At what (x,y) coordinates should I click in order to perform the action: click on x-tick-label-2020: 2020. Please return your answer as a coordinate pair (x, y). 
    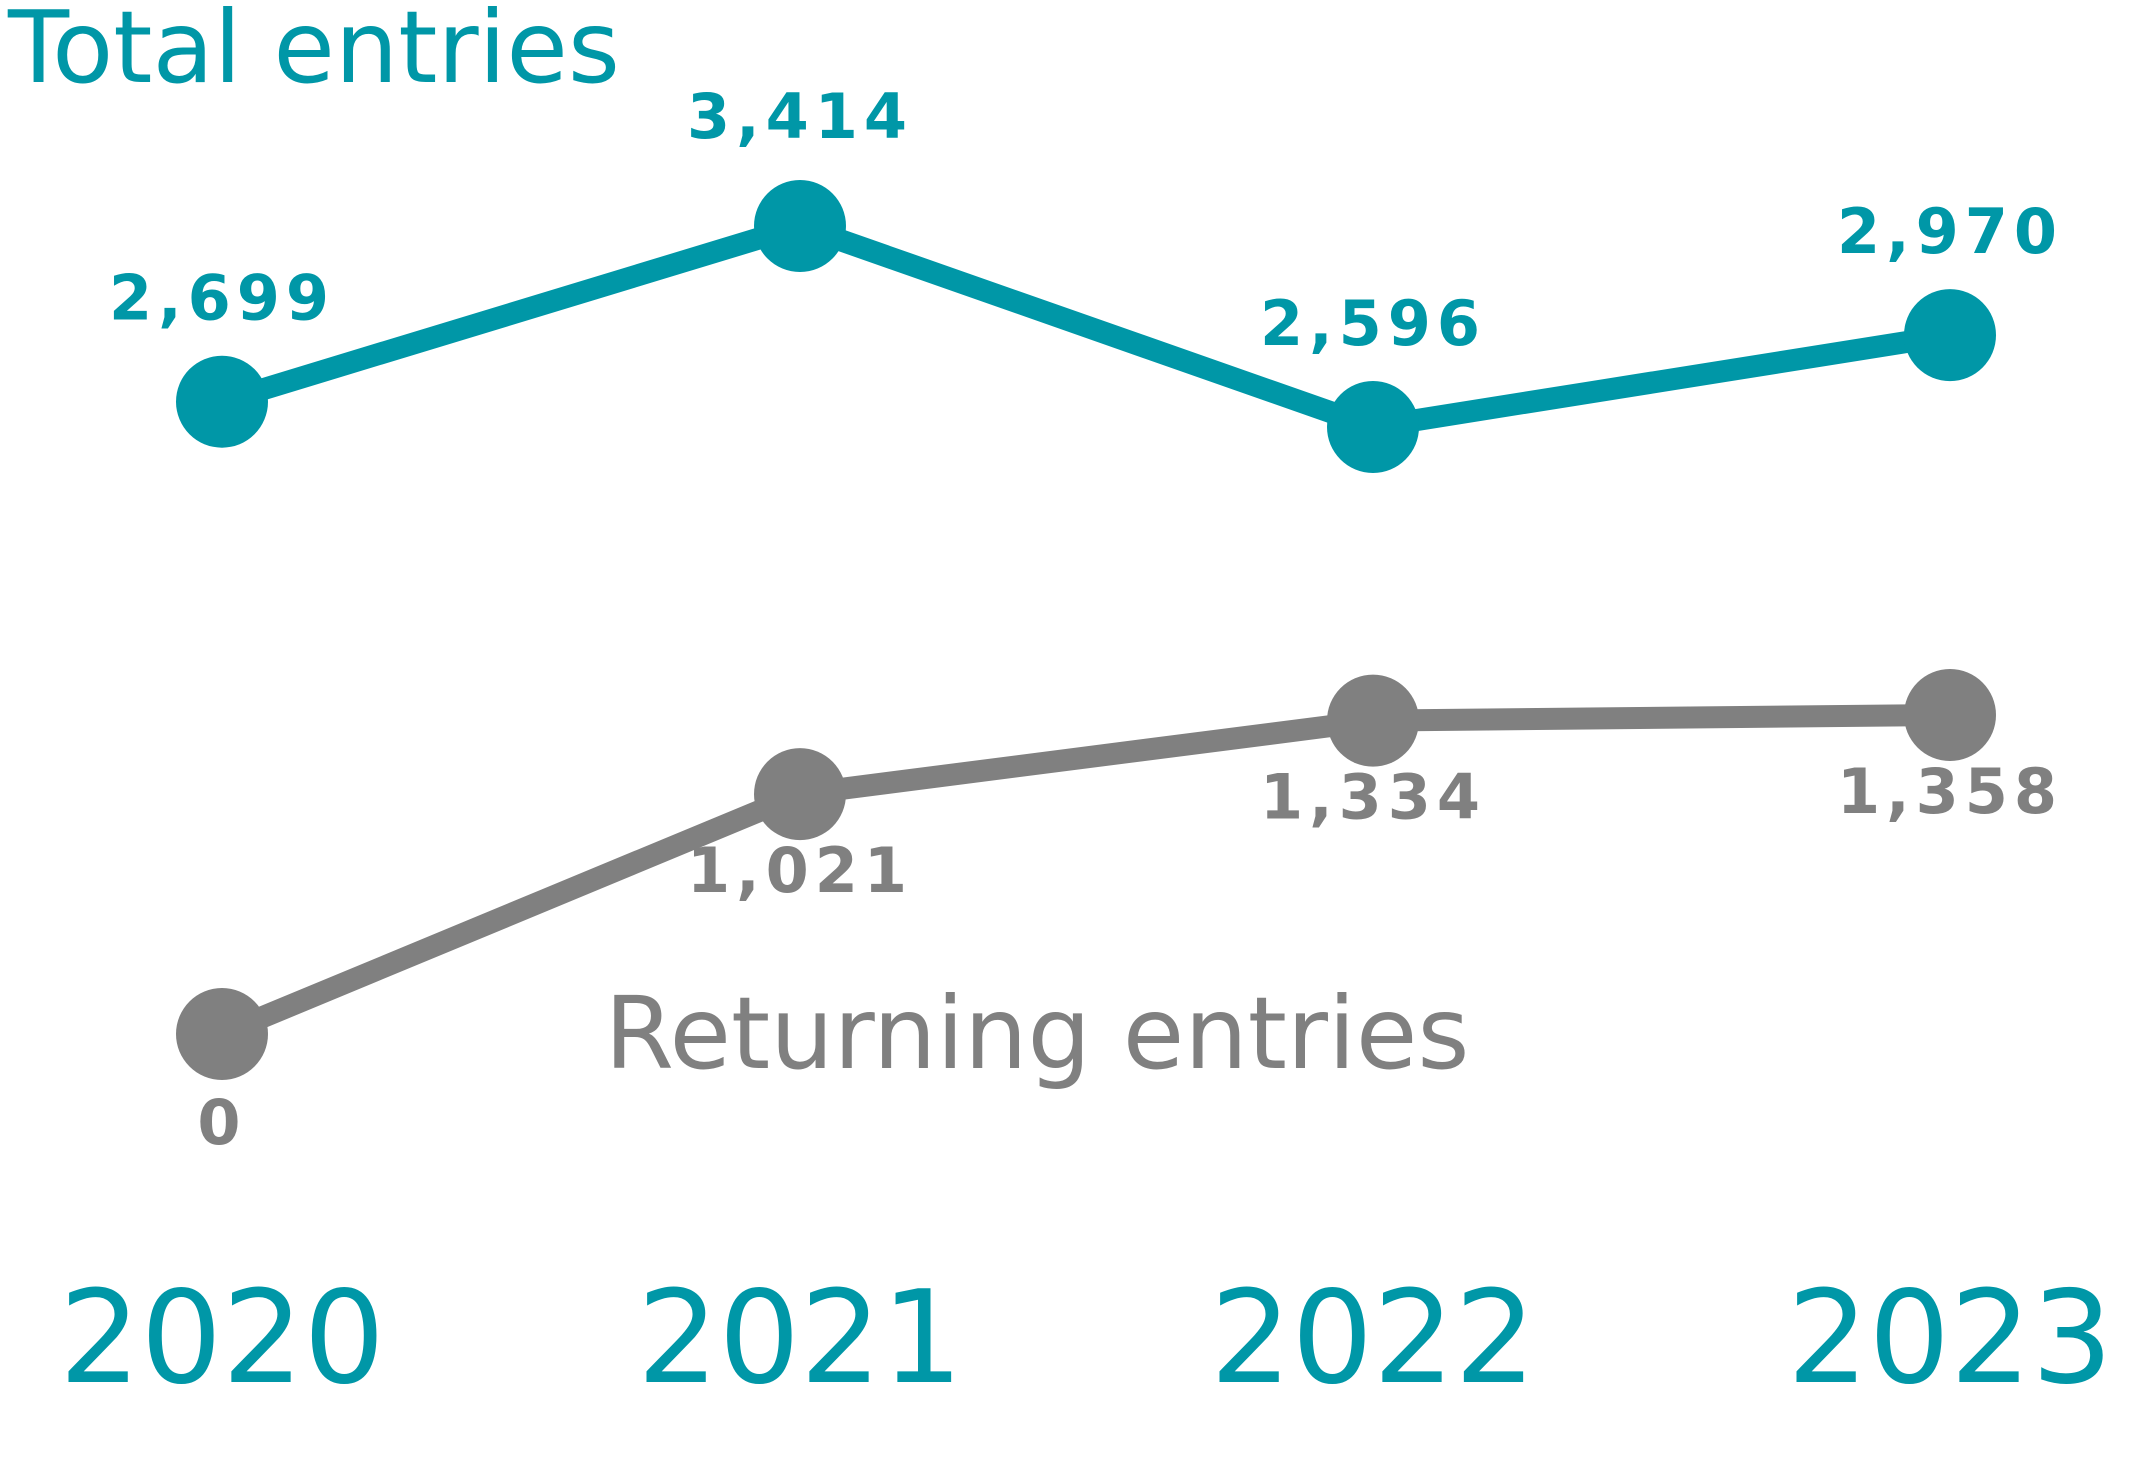
    Looking at the image, I should click on (222, 1338).